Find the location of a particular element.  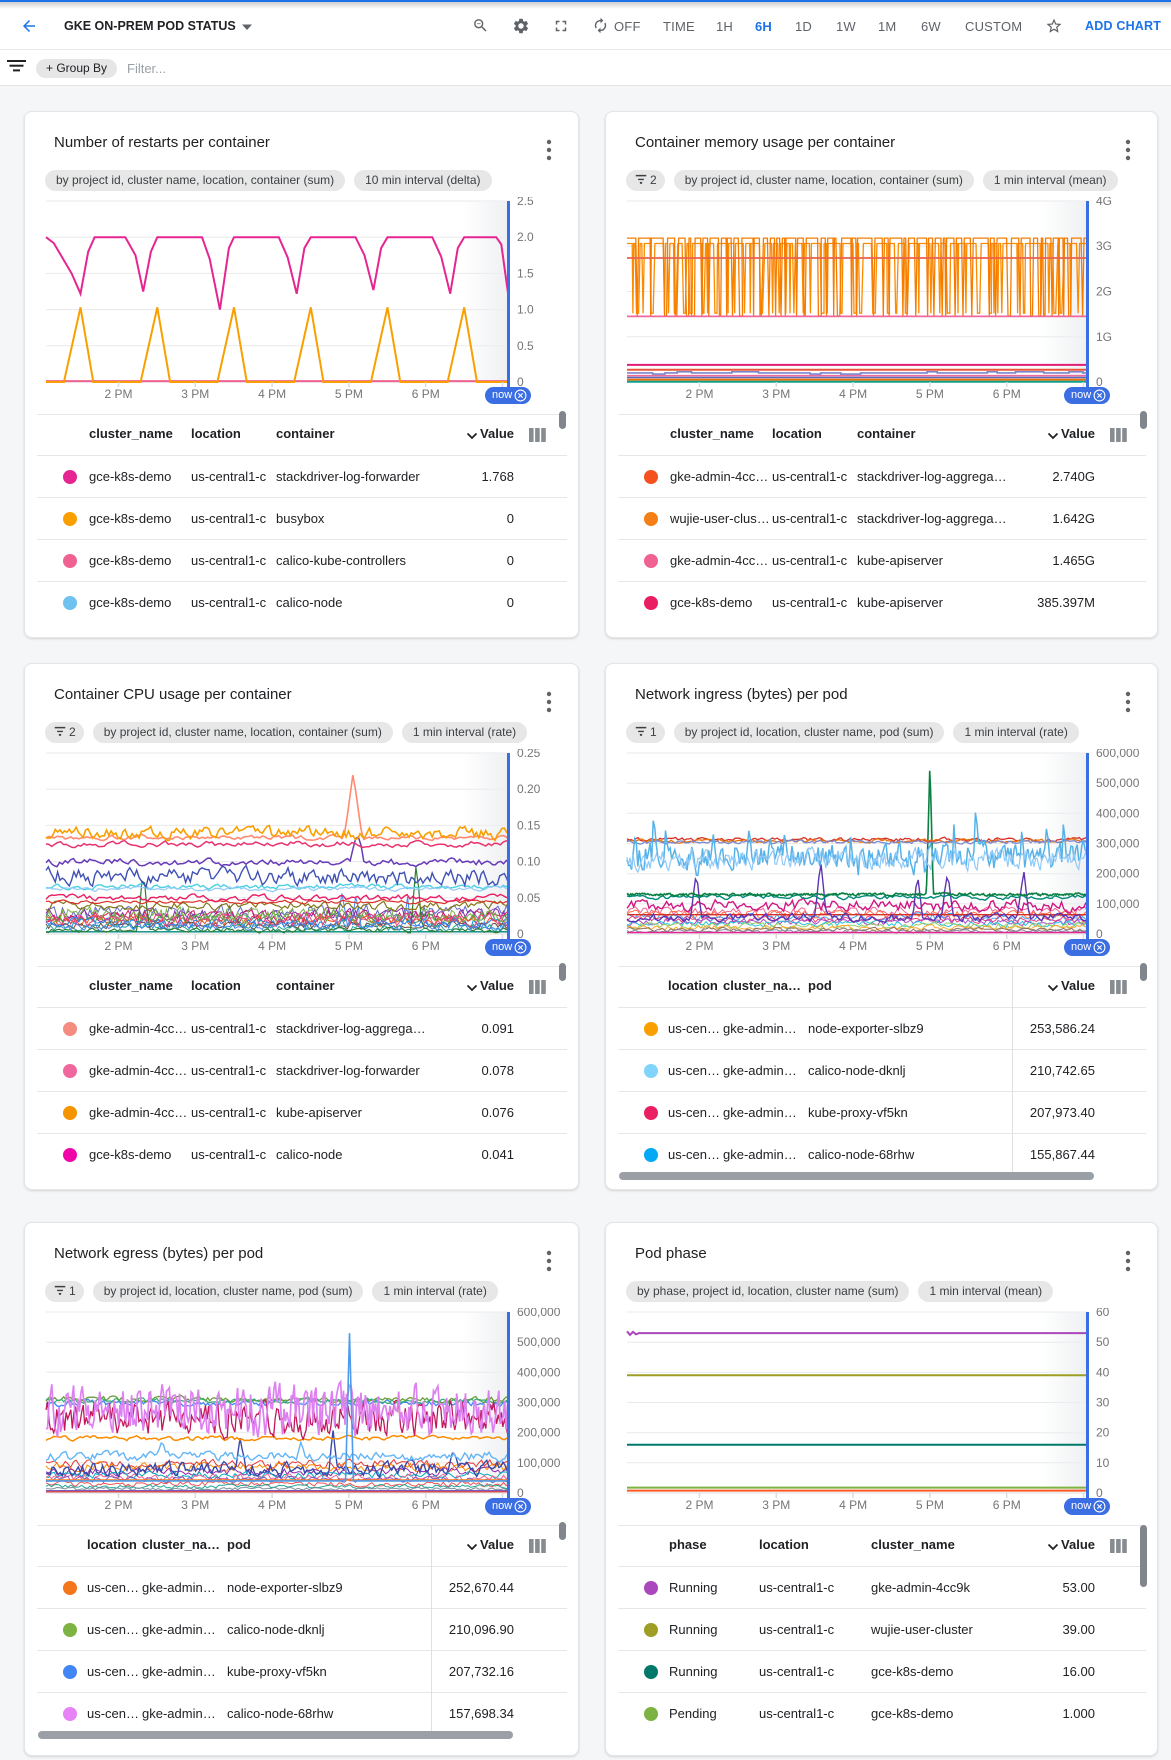

svg-text: 2.0 is located at coordinates (525, 237).